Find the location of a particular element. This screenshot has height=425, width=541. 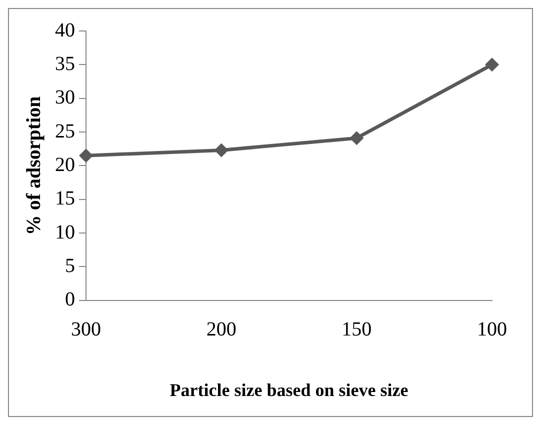

x-tick-label: 150 is located at coordinates (357, 329).